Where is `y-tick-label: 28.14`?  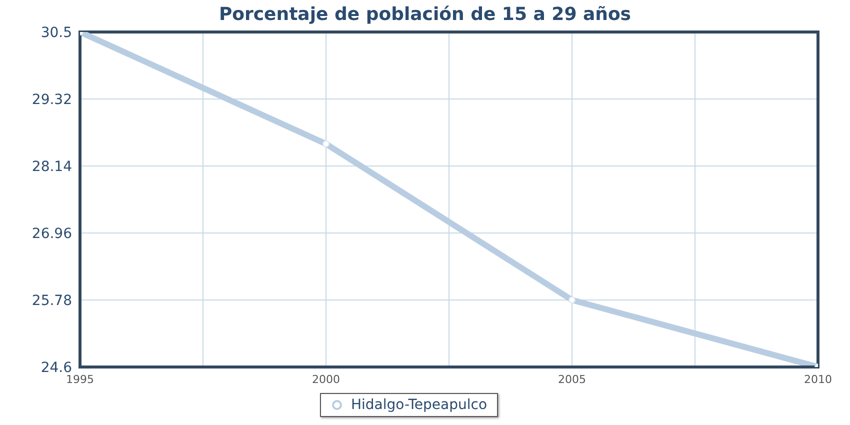 y-tick-label: 28.14 is located at coordinates (52, 166).